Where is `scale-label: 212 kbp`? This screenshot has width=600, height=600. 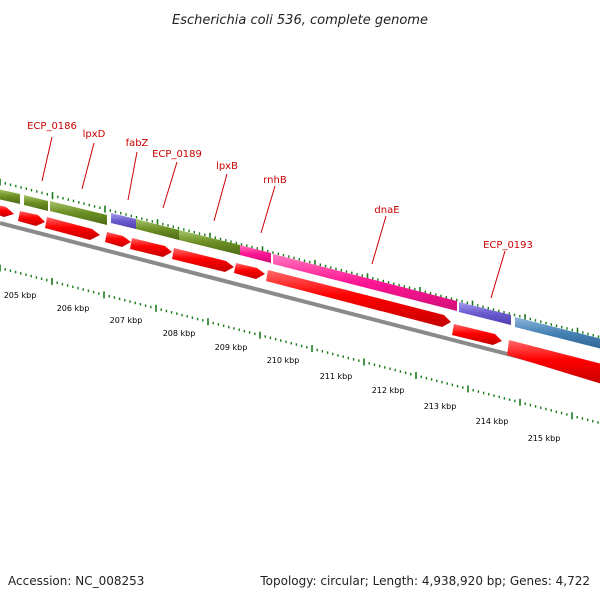
scale-label: 212 kbp is located at coordinates (388, 390).